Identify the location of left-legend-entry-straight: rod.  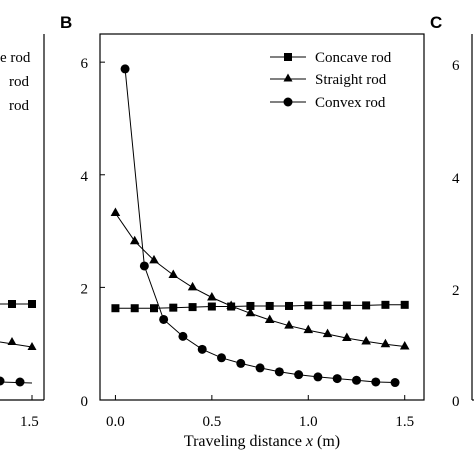
(19, 82).